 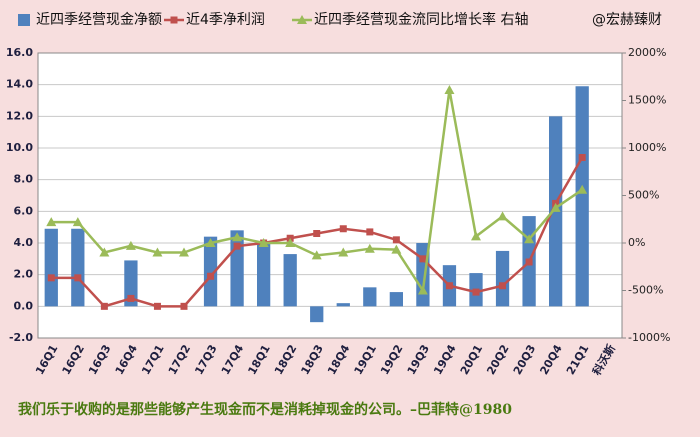 I want to click on x-tick-label: 17Q2, so click(x=179, y=360).